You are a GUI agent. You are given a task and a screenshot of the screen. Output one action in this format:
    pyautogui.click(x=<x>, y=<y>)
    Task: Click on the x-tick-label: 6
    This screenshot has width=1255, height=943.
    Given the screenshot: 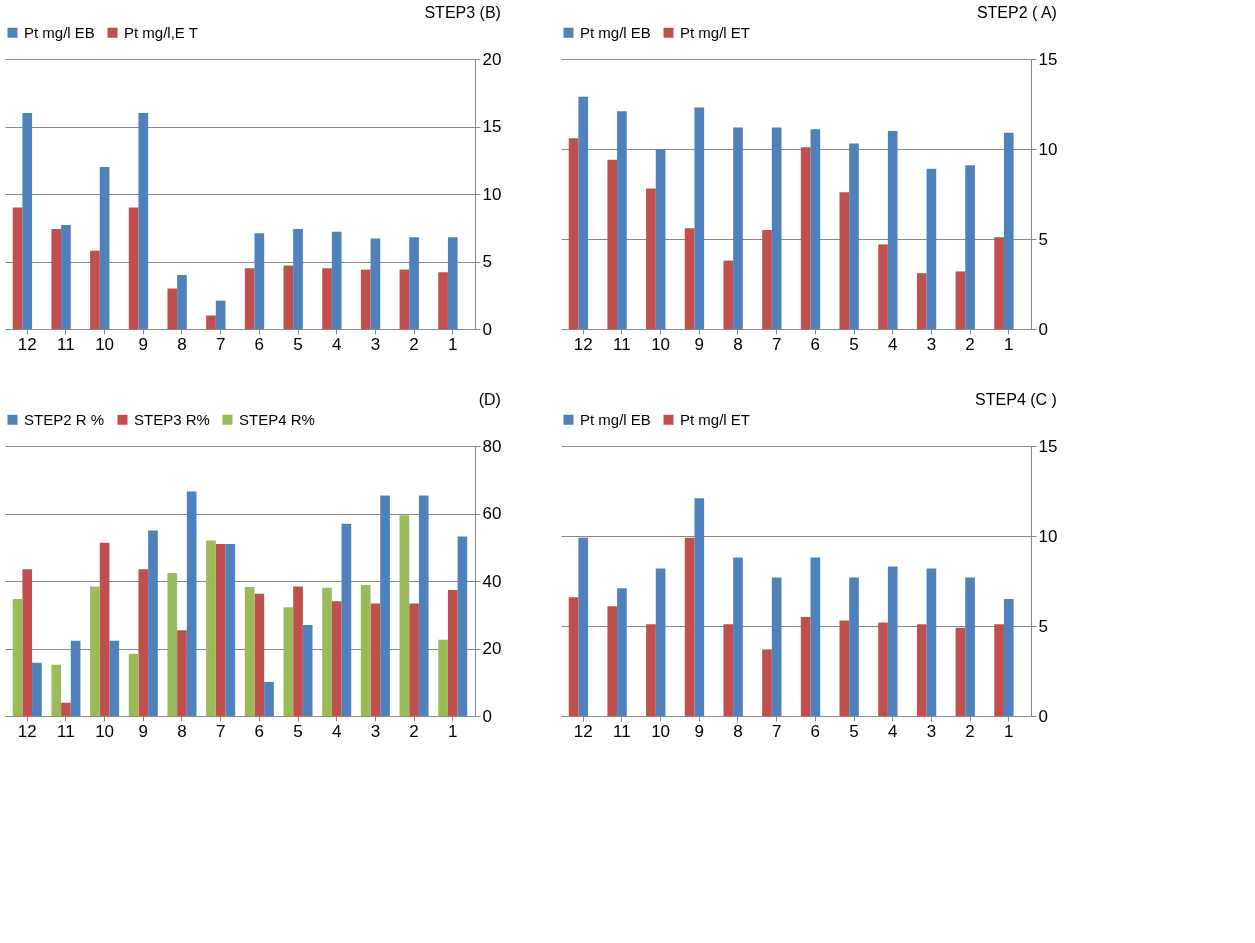 What is the action you would take?
    pyautogui.click(x=815, y=731)
    